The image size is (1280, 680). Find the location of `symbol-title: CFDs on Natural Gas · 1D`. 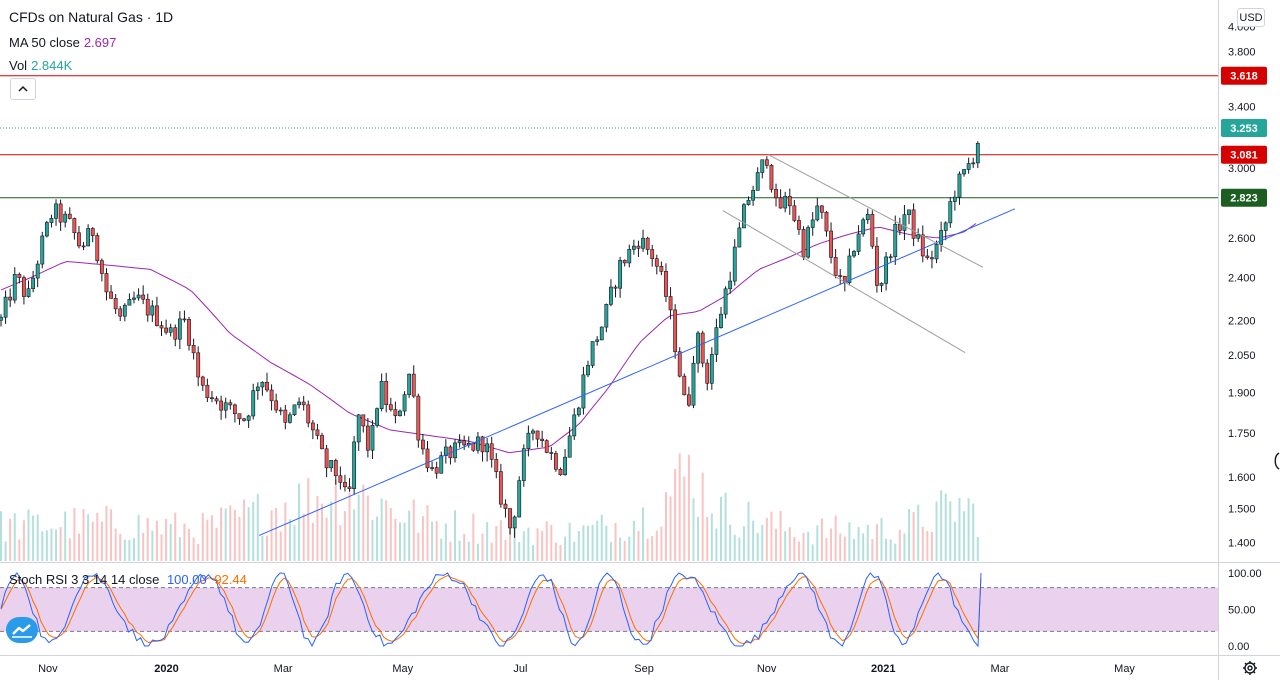

symbol-title: CFDs on Natural Gas · 1D is located at coordinates (91, 17).